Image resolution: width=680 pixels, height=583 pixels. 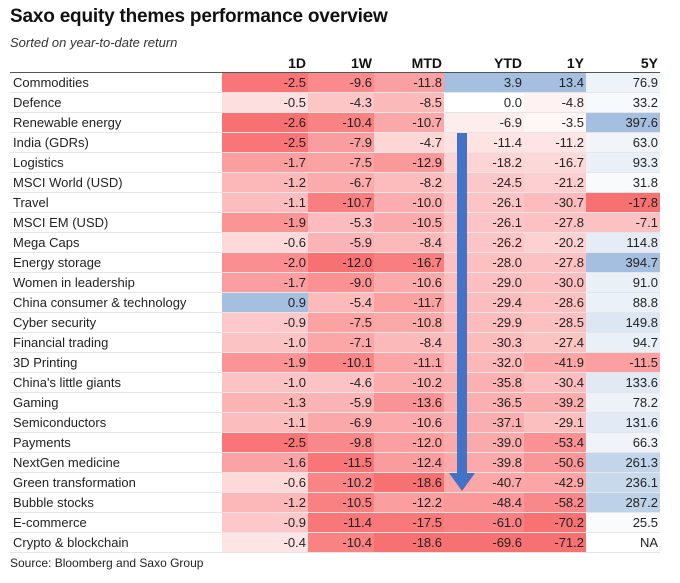 I want to click on cell-mtd: -12.9, so click(x=409, y=162).